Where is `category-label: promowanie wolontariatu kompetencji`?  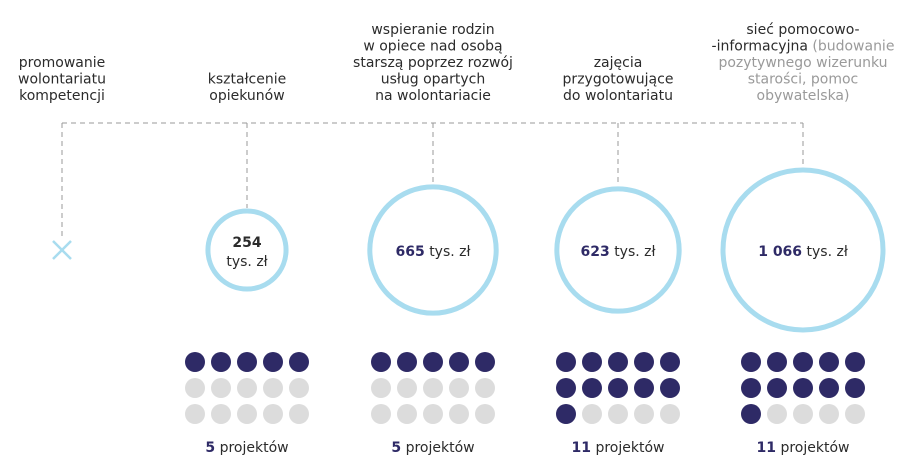
category-label: promowanie wolontariatu kompetencji is located at coordinates (62, 79).